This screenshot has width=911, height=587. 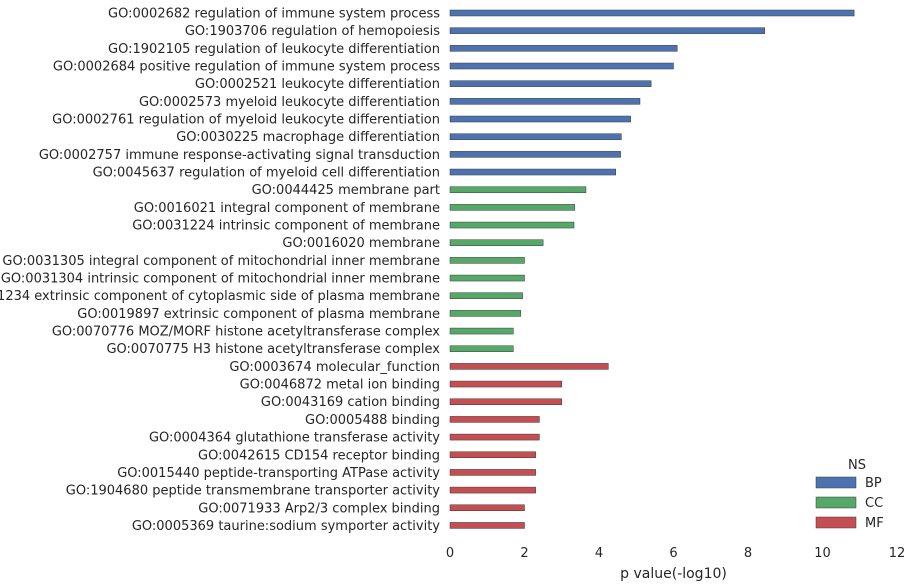 I want to click on legend-title: NS, so click(x=857, y=465).